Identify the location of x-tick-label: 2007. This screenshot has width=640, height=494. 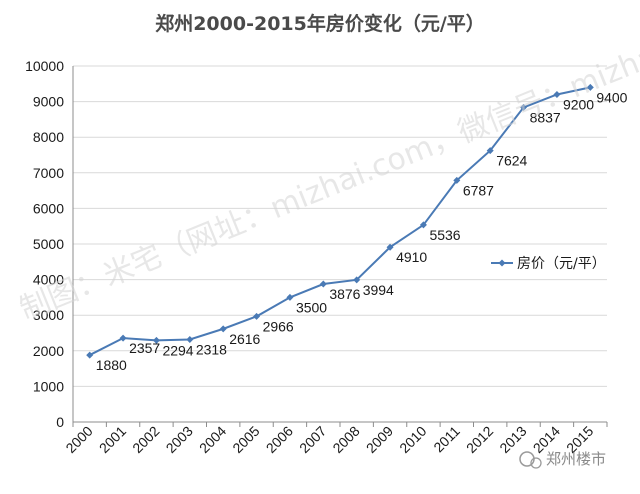
(312, 439).